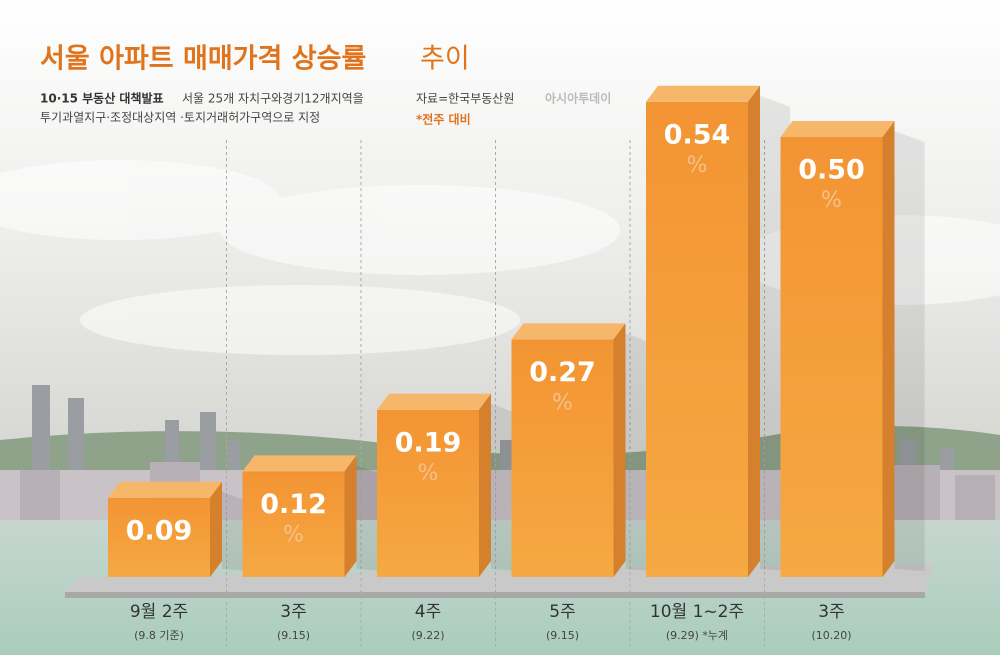 This screenshot has width=1000, height=655. Describe the element at coordinates (428, 442) in the screenshot. I see `value-label: 0.19` at that location.